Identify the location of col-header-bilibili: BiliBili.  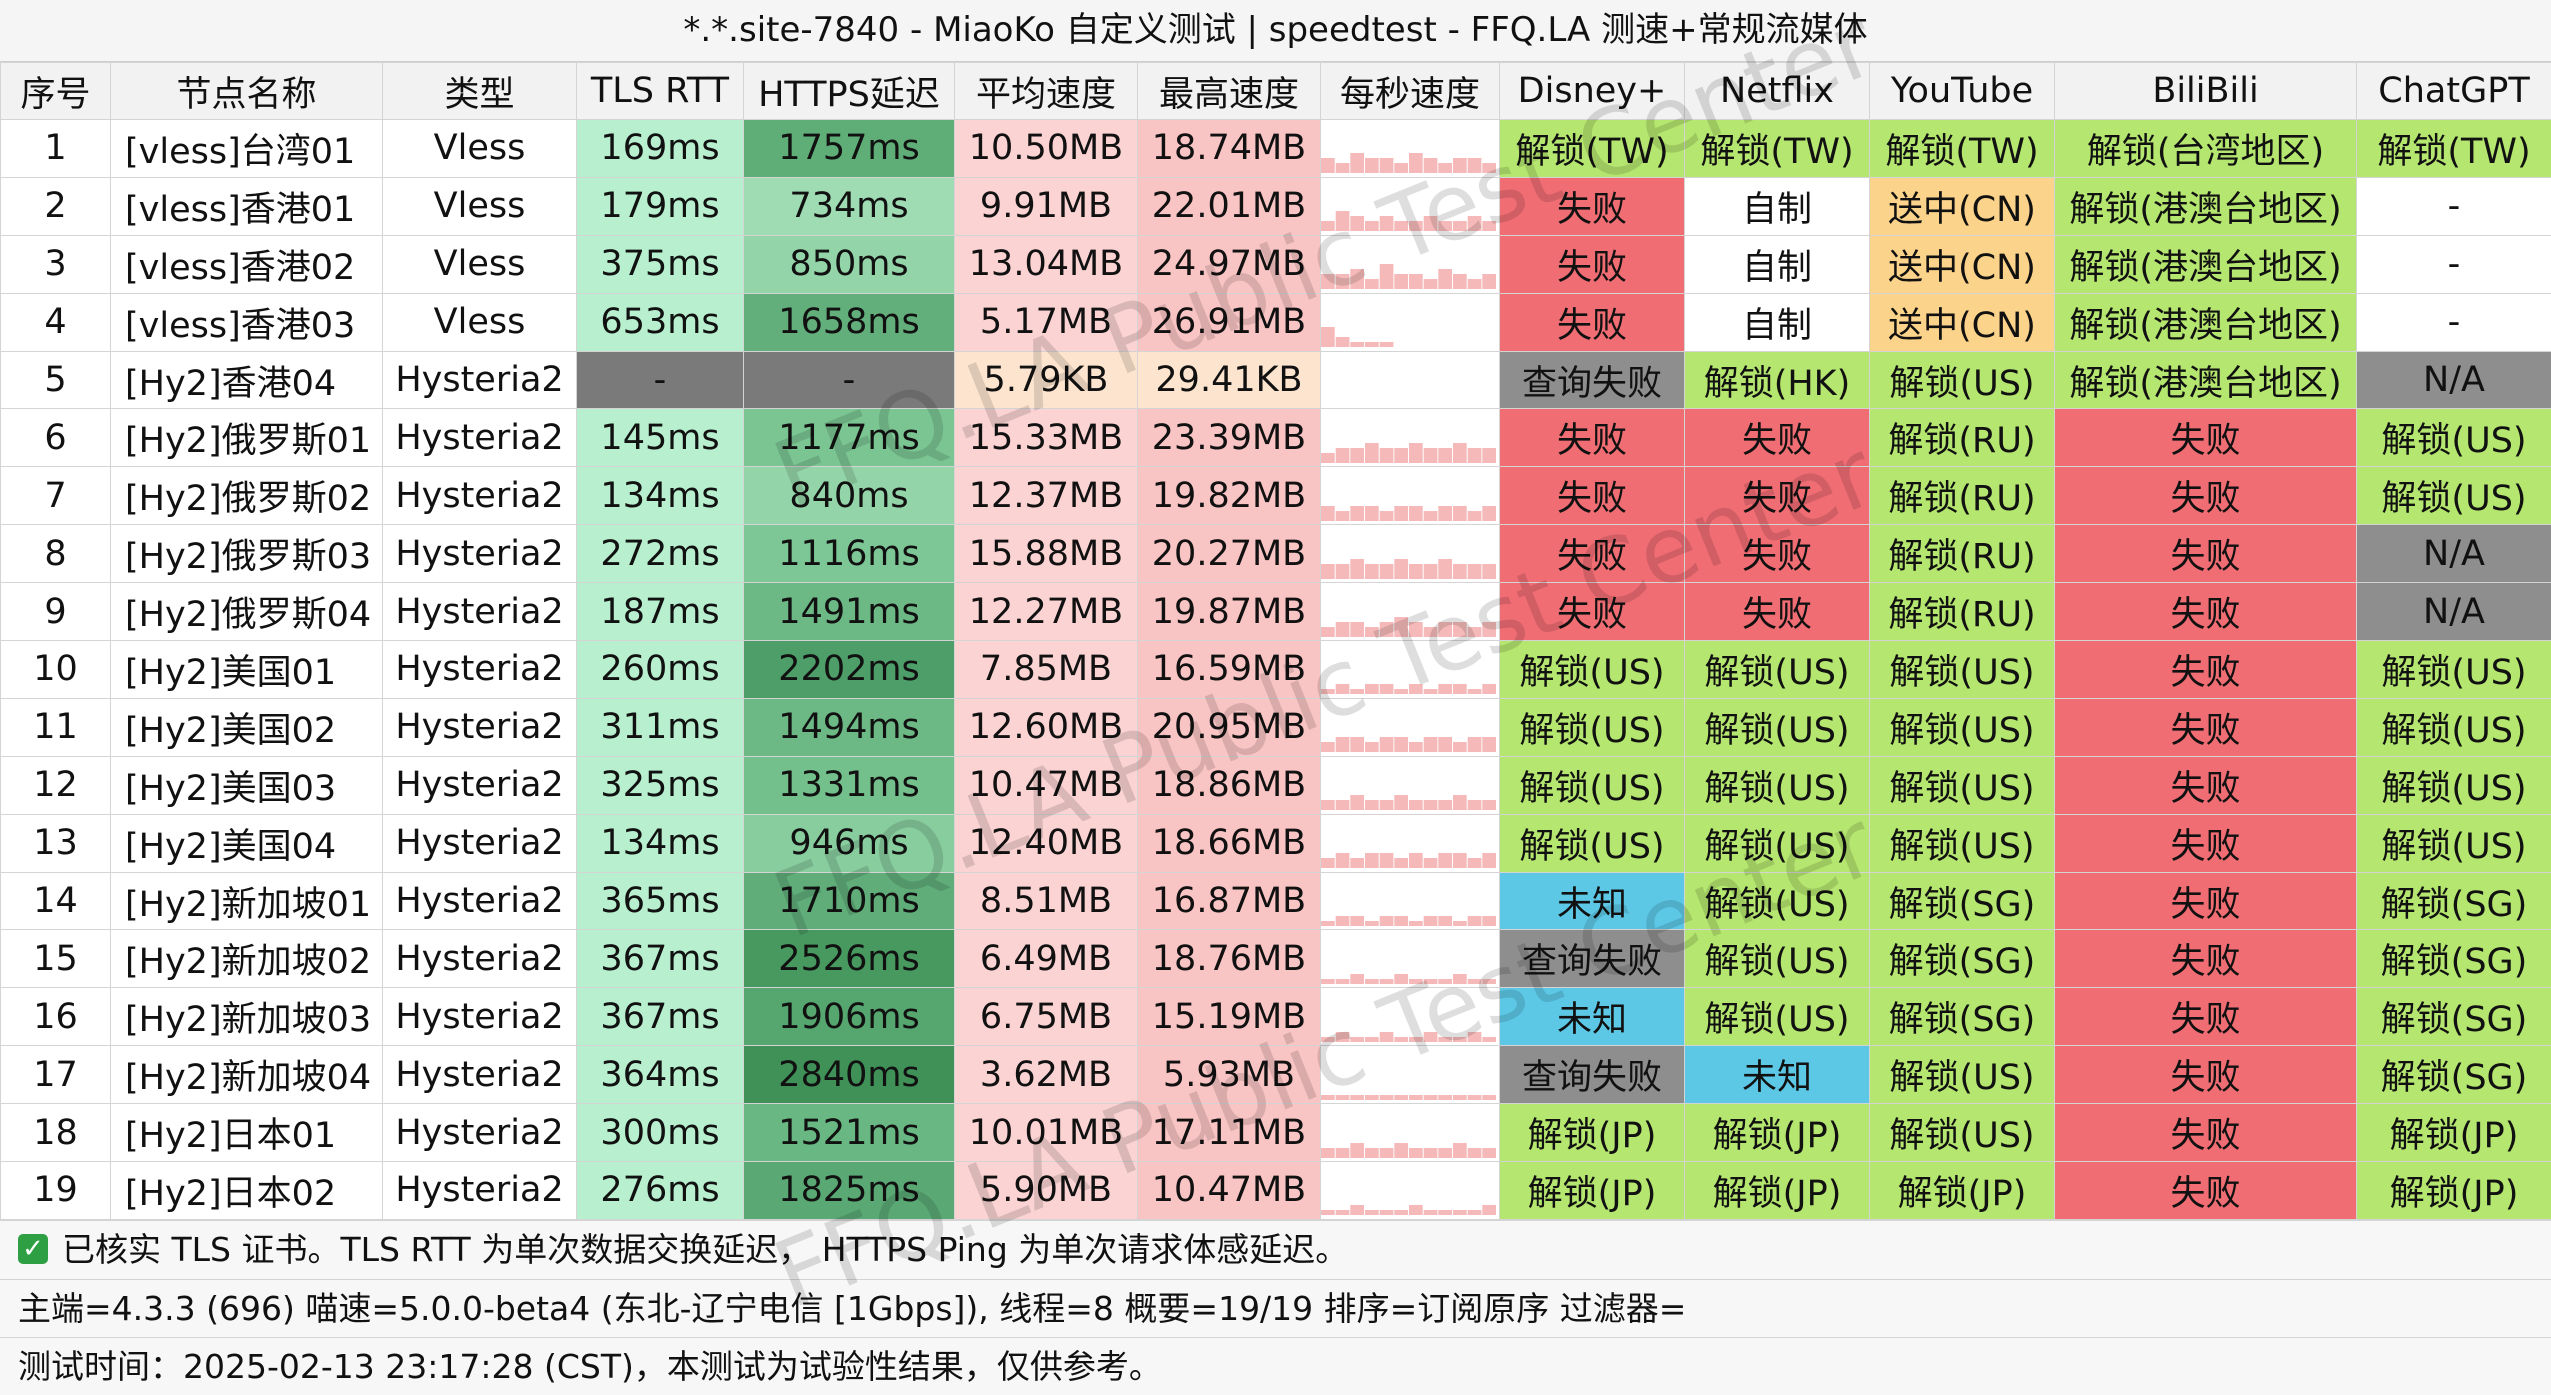
(2206, 91).